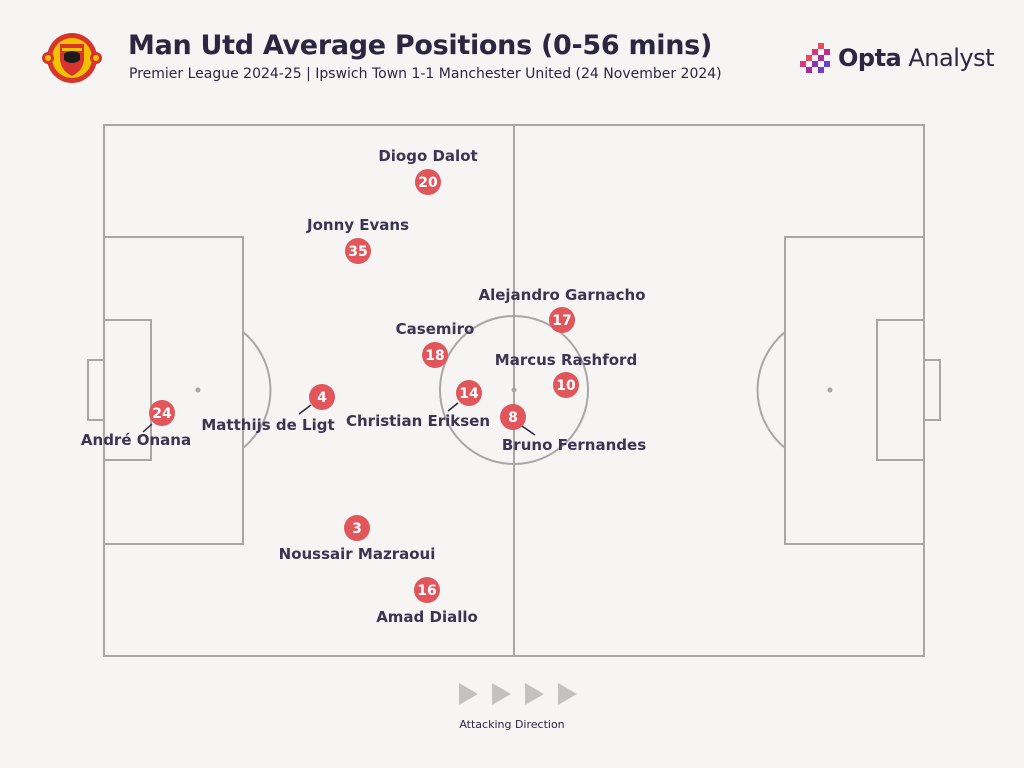 The height and width of the screenshot is (768, 1024). I want to click on brand-name-rest: Analyst, so click(947, 58).